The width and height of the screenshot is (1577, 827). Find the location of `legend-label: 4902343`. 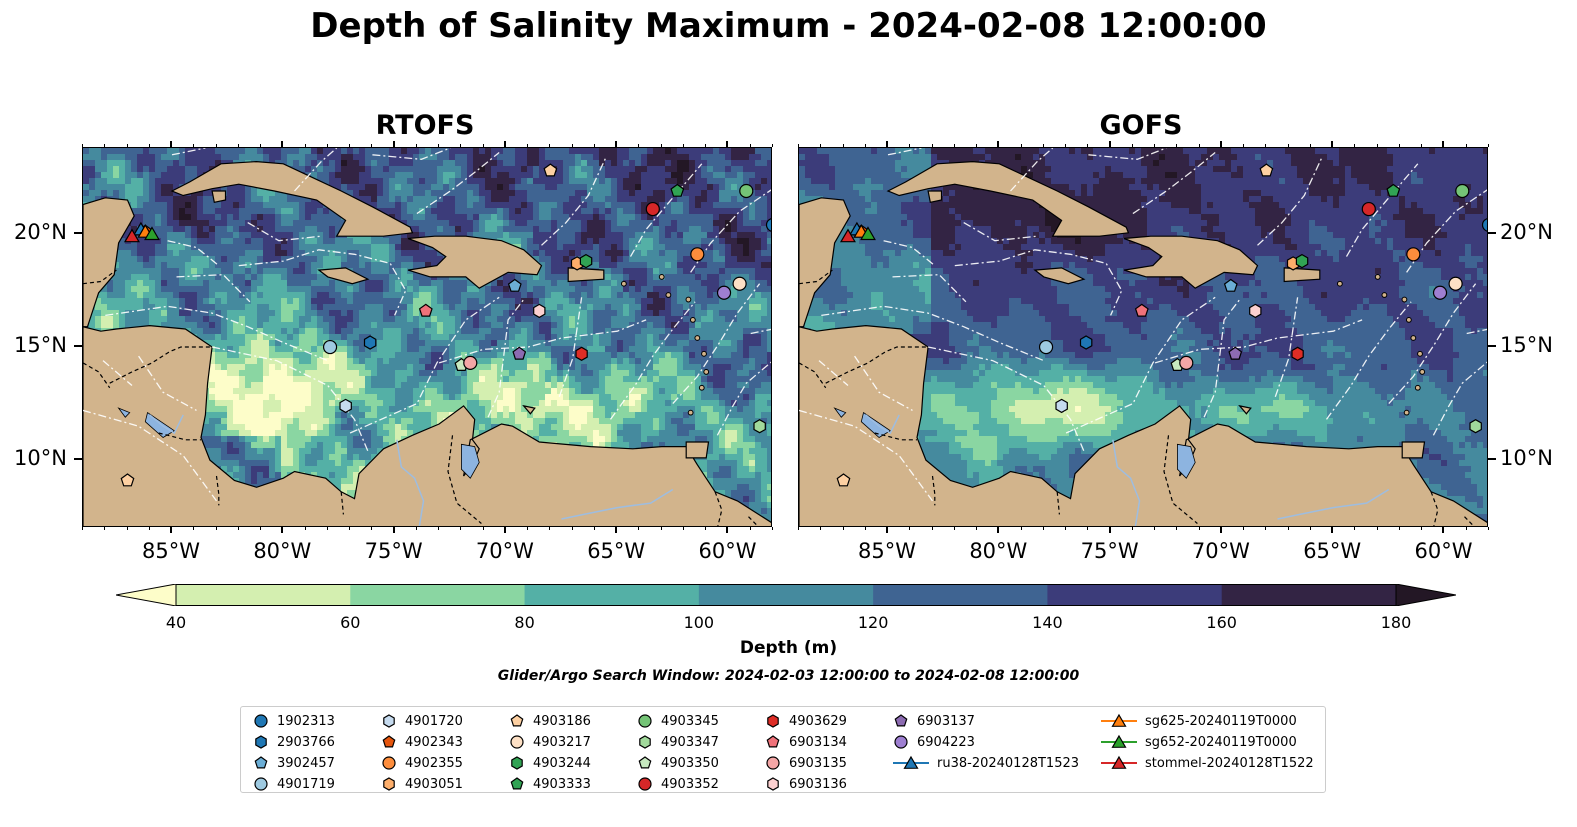

legend-label: 4902343 is located at coordinates (434, 742).